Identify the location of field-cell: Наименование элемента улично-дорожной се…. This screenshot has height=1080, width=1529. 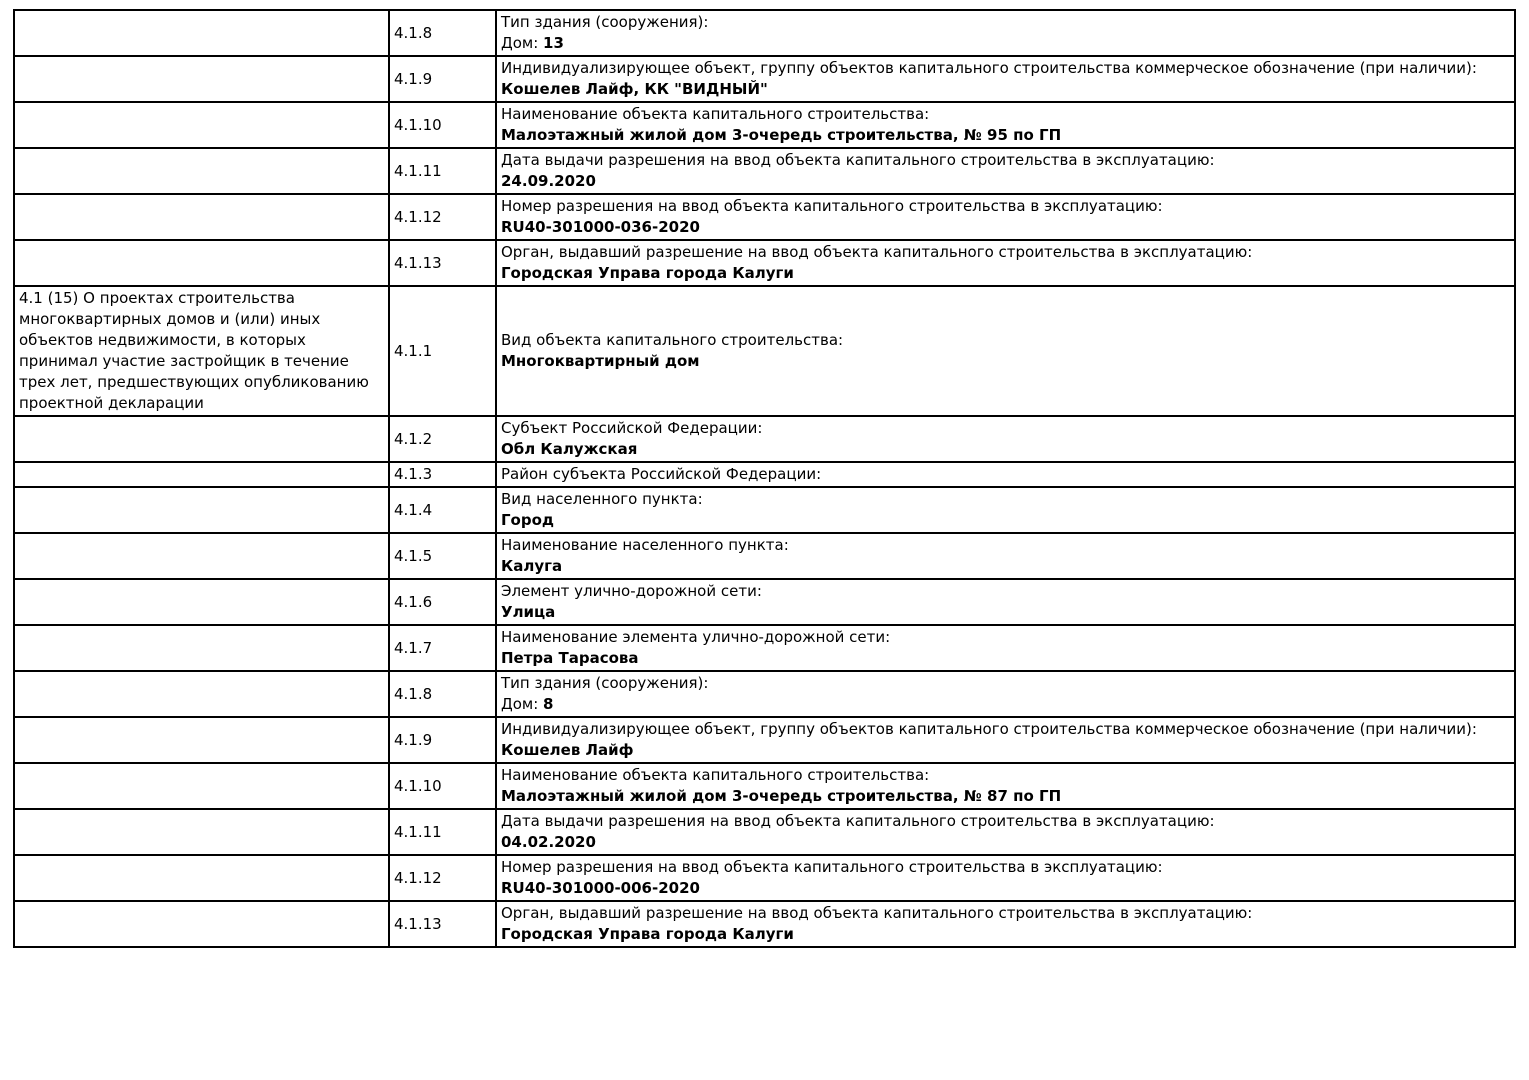
(1005, 648).